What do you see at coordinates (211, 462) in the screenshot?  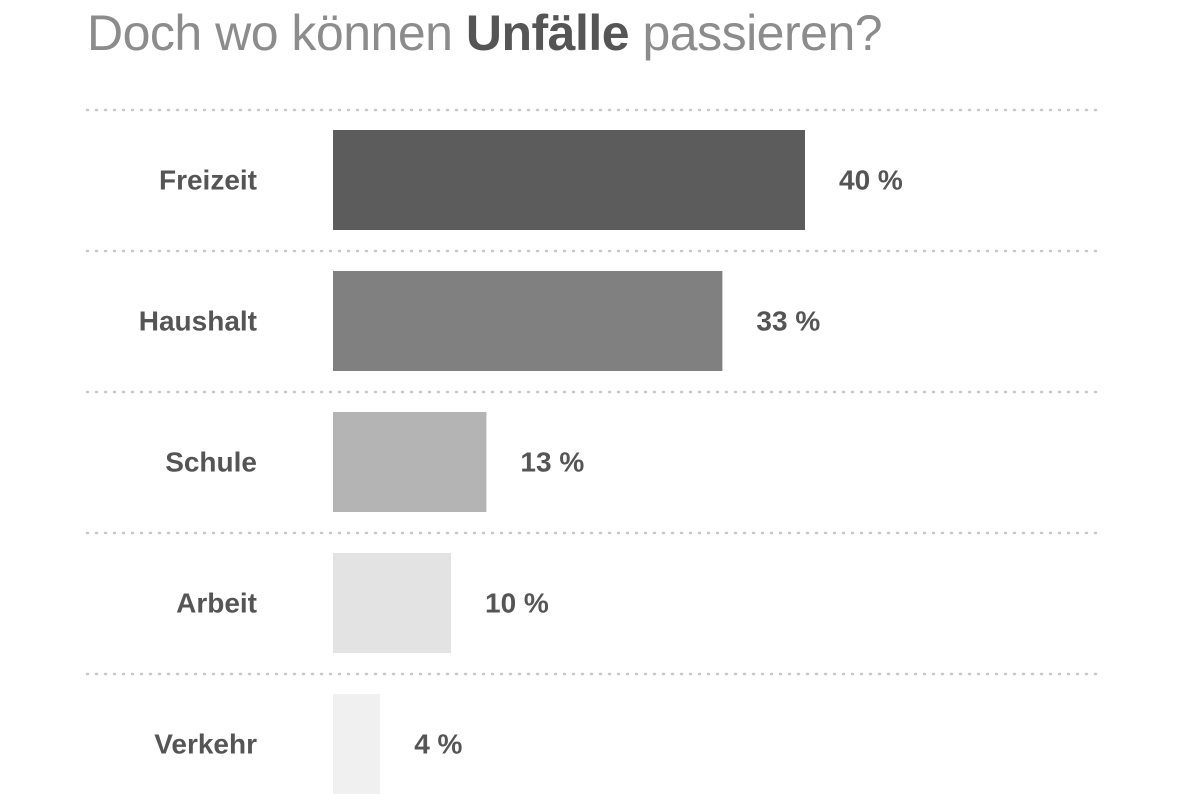 I see `category-label: Schule` at bounding box center [211, 462].